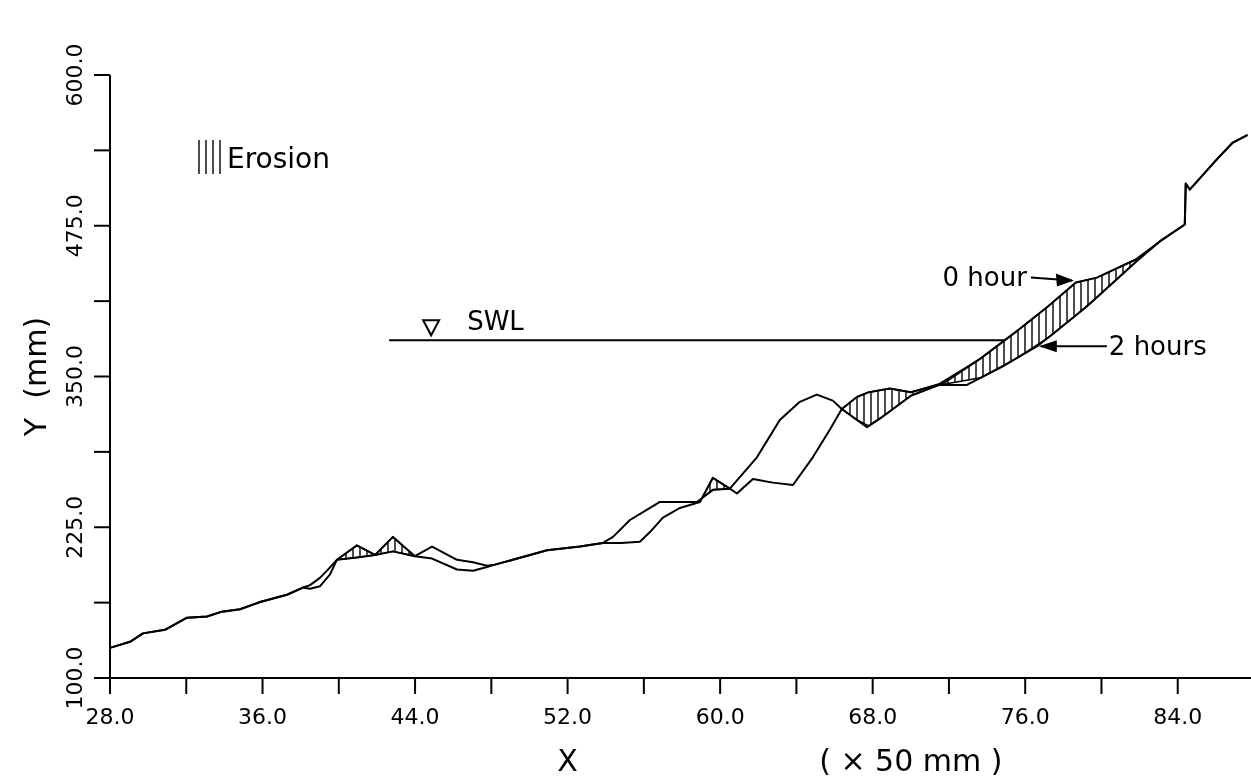 This screenshot has height=779, width=1251. I want to click on x-tick-label: 28.0, so click(110, 716).